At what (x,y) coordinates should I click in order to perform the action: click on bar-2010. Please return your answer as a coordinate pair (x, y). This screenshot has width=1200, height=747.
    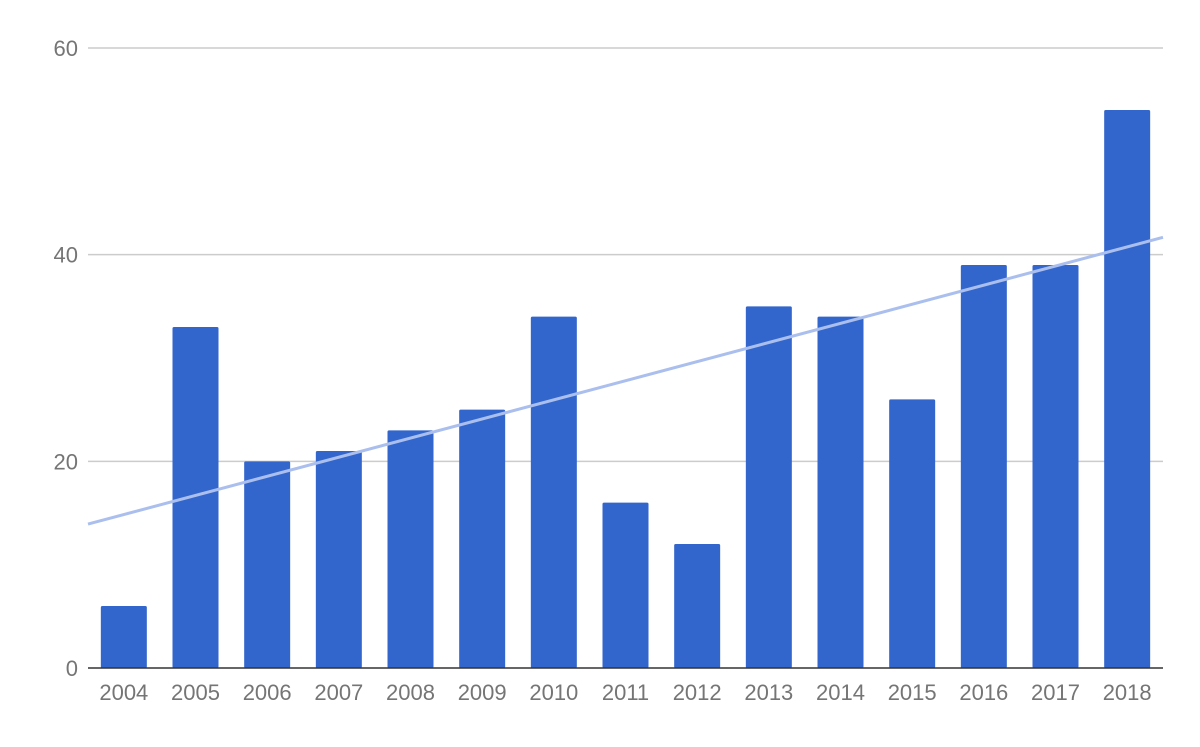
    Looking at the image, I should click on (553, 492).